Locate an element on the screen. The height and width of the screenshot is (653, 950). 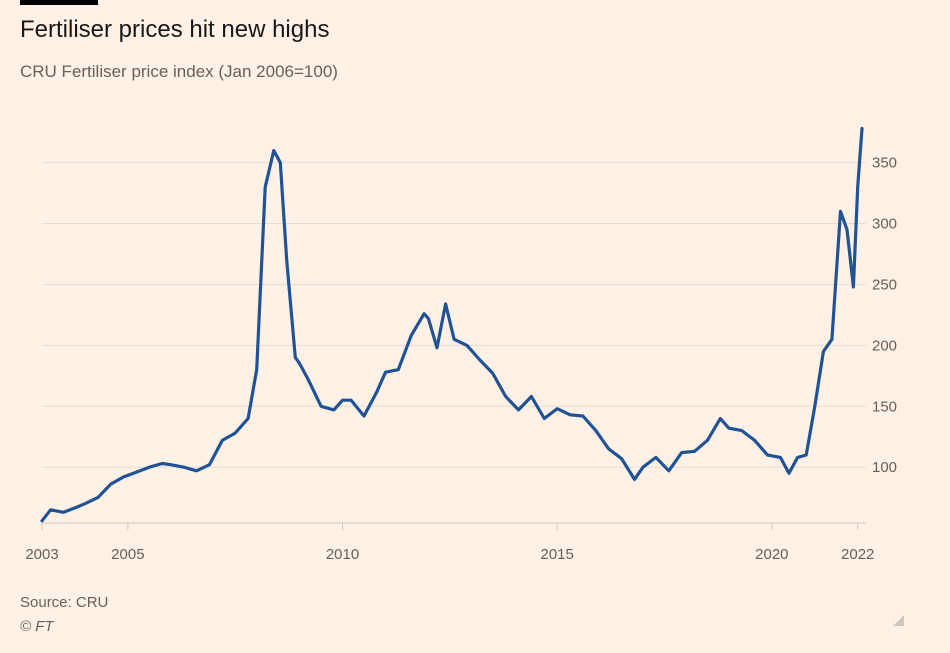
x-axis is located at coordinates (453, 526).